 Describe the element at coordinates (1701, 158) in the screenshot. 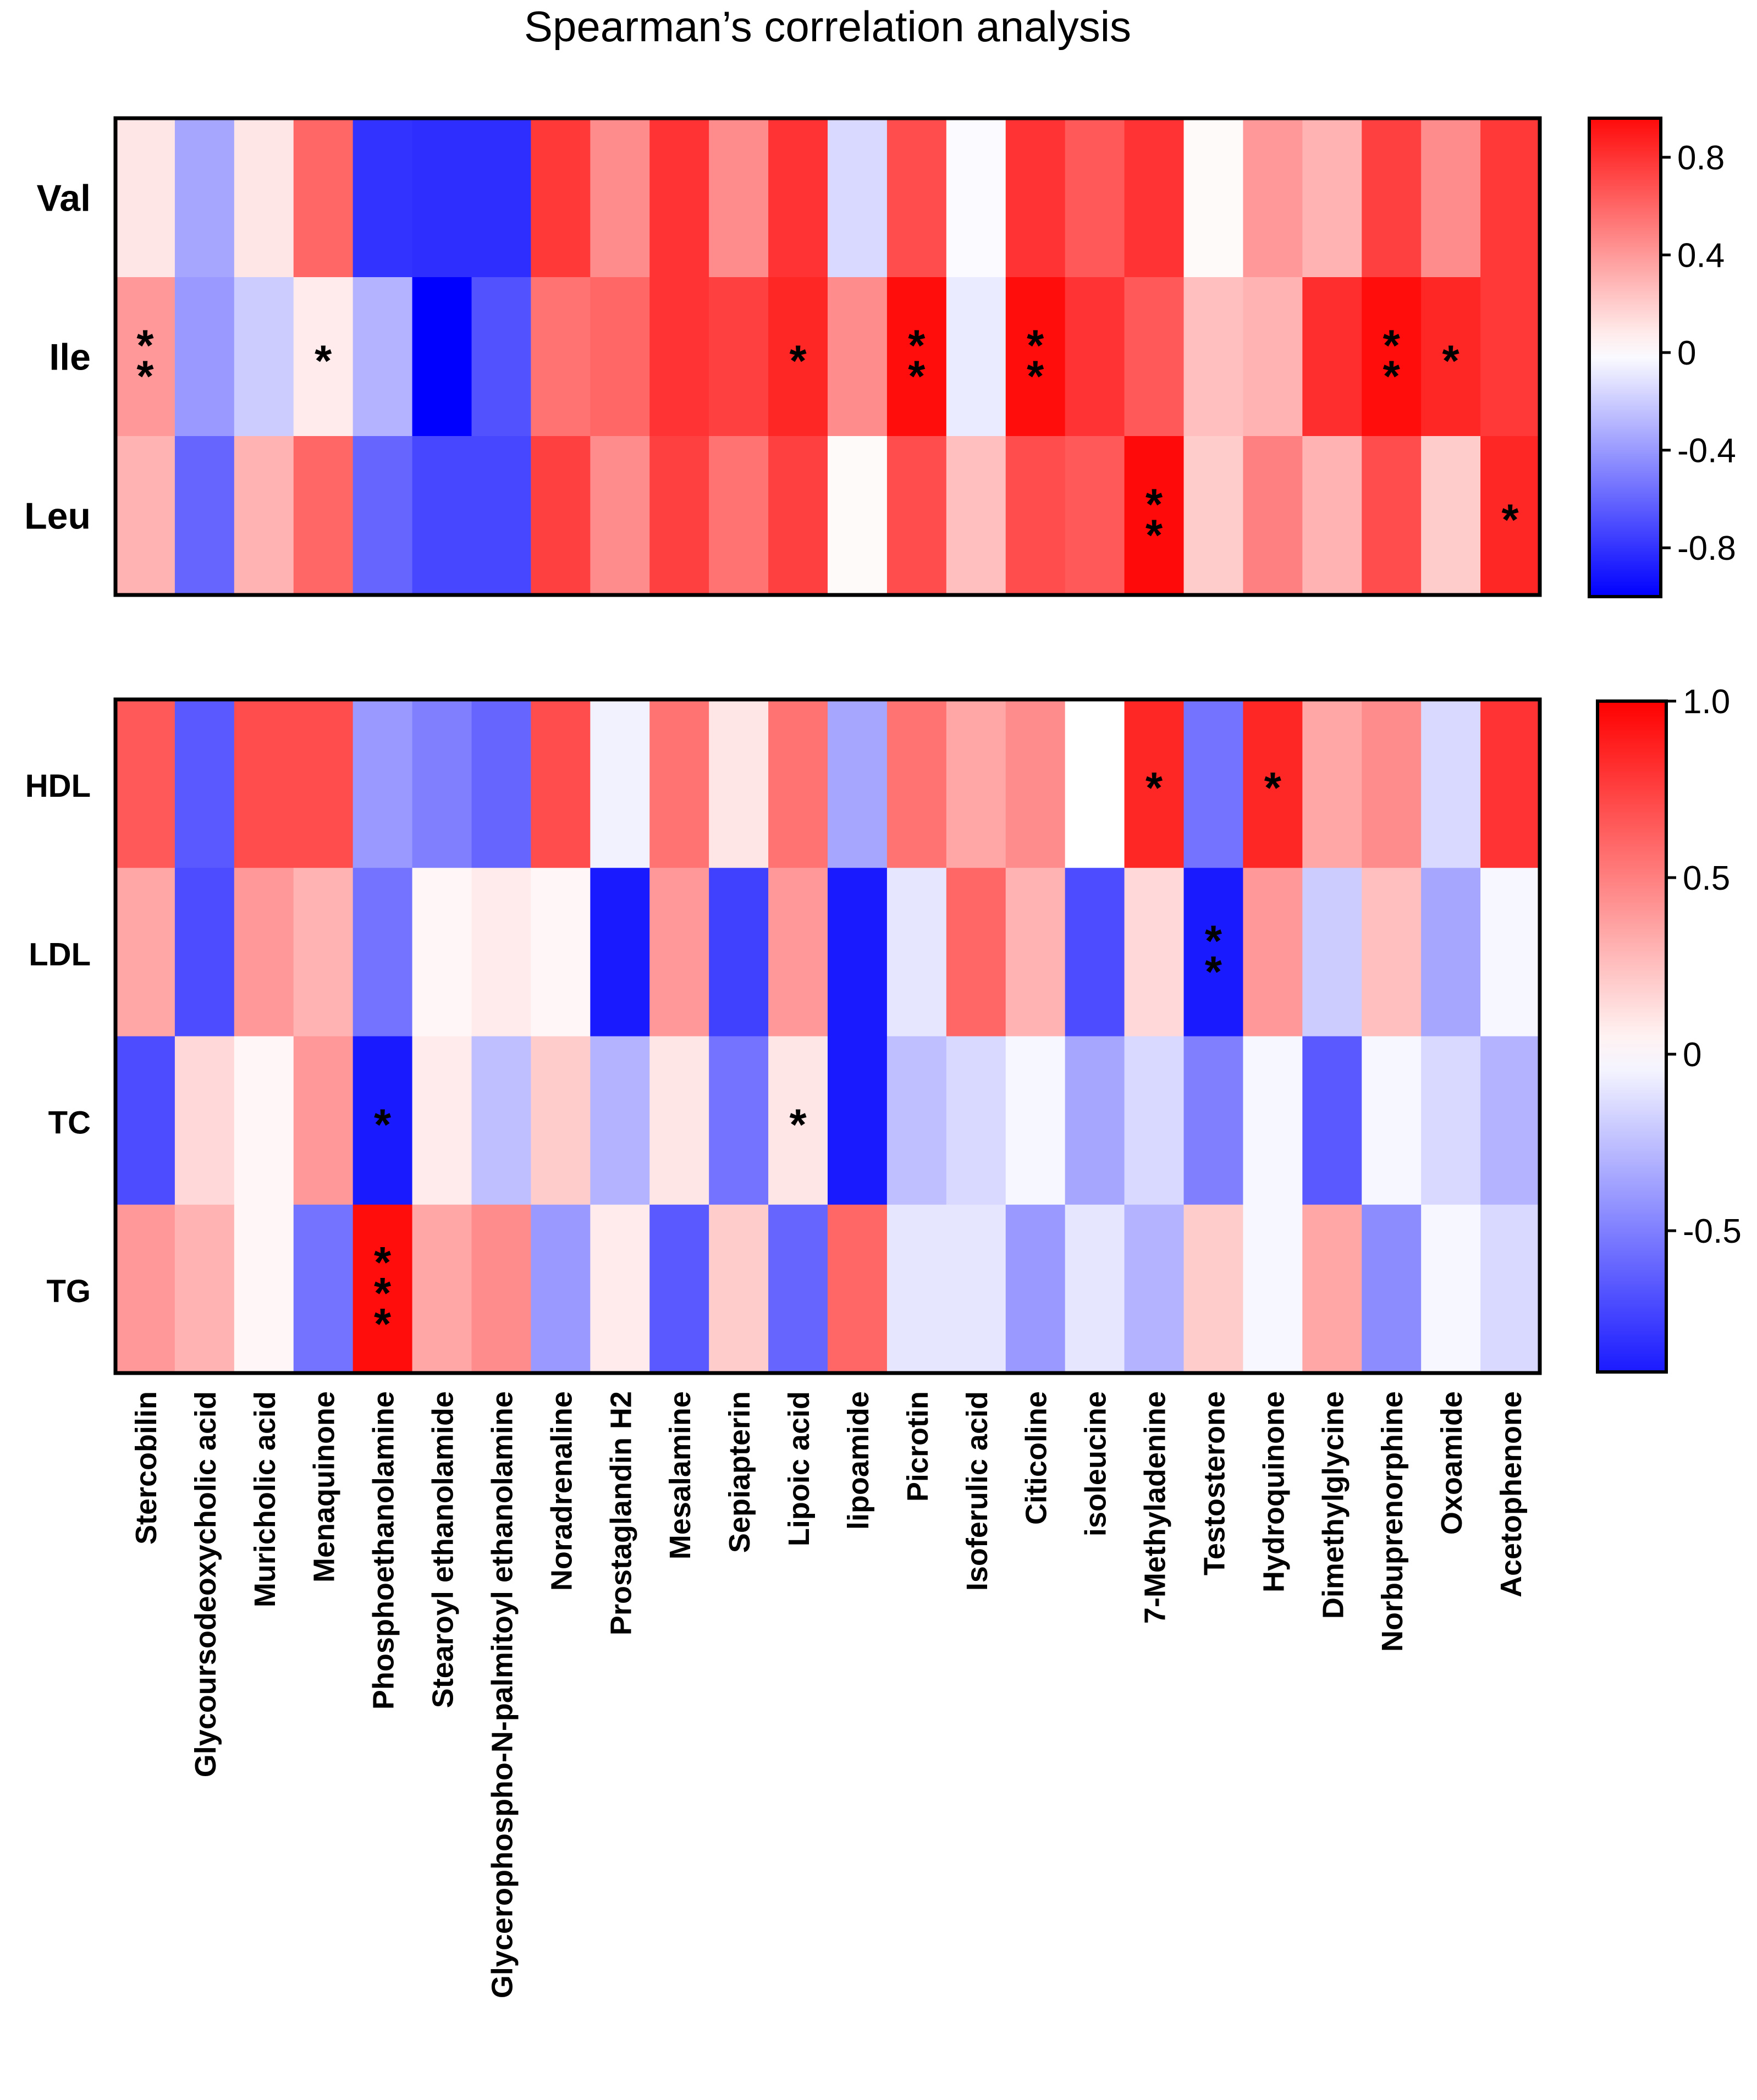

I see `colorbar-tick-label: 0.8` at that location.